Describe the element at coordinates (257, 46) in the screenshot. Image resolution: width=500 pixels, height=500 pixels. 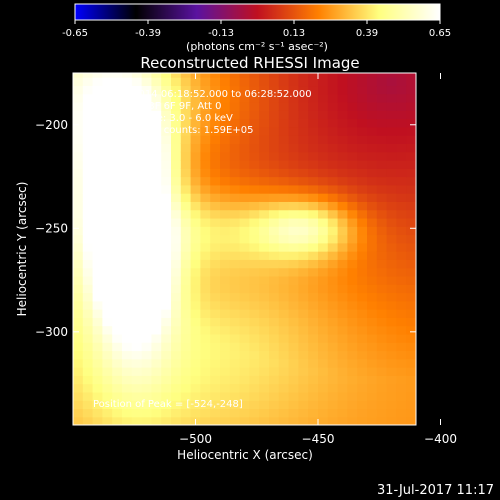
I see `colorbar-label: (photons cm⁻² s⁻¹ asec⁻²)` at that location.